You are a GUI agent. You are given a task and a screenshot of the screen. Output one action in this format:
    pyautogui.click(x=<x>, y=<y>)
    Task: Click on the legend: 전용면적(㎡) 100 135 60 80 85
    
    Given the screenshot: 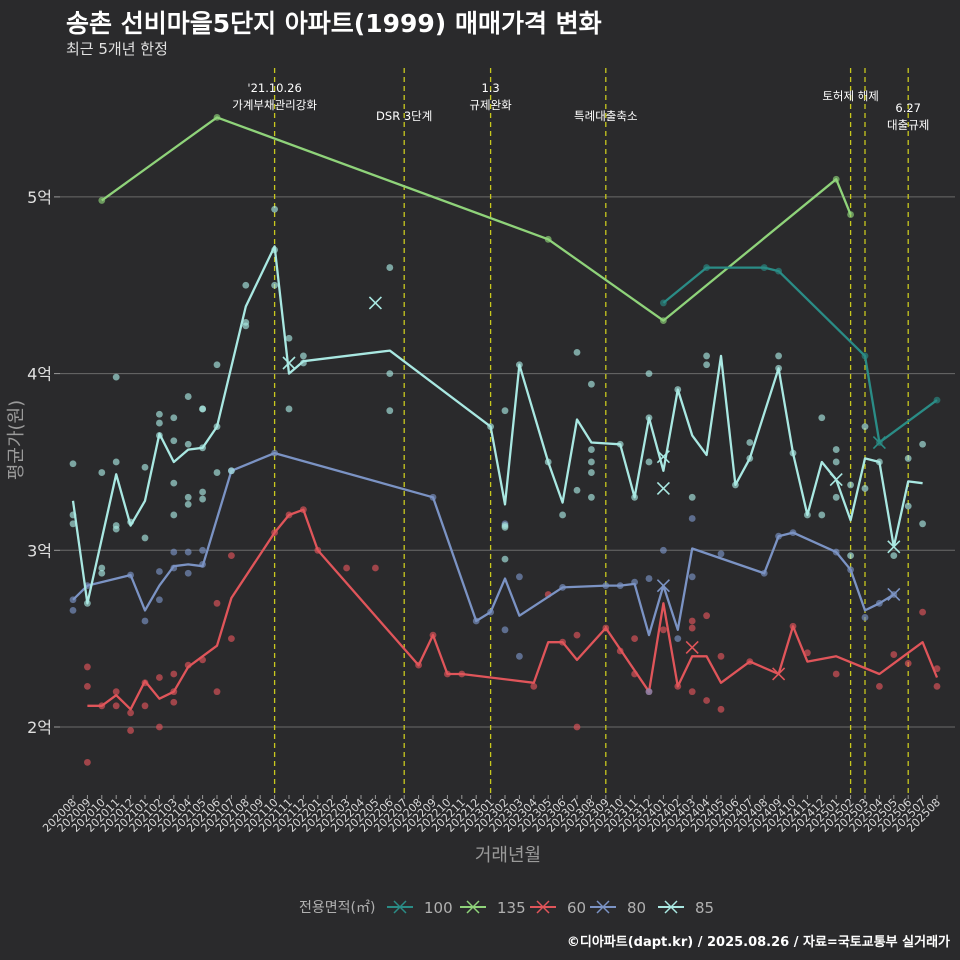 What is the action you would take?
    pyautogui.click(x=506, y=908)
    